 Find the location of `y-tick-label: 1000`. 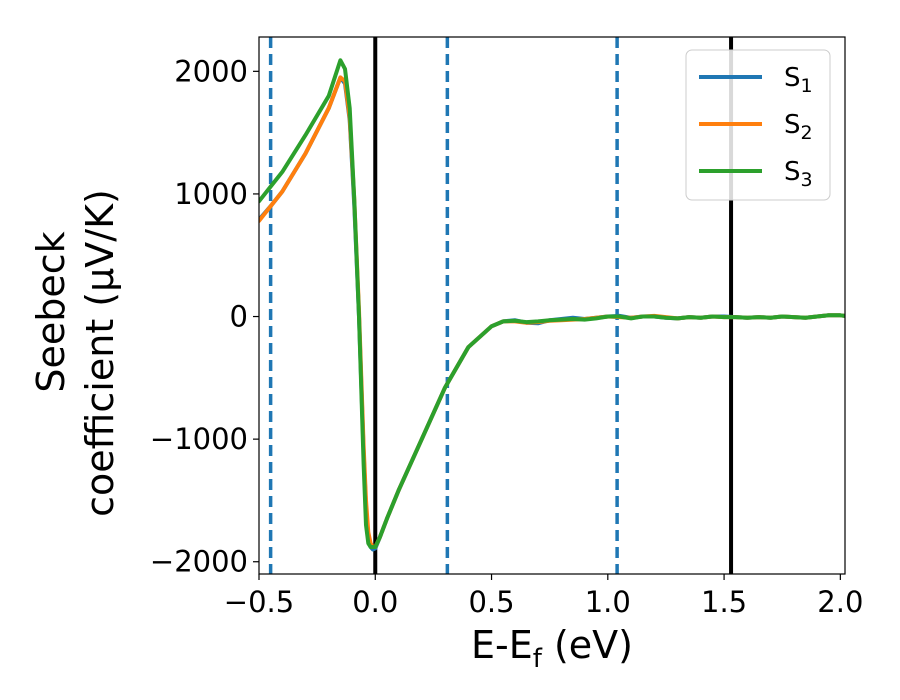

y-tick-label: 1000 is located at coordinates (211, 194).